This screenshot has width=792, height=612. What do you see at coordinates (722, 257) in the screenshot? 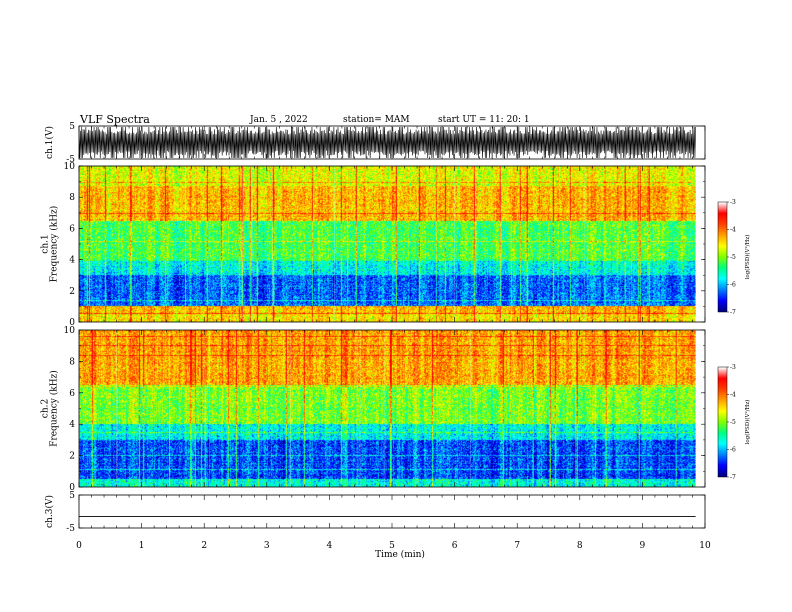
I see `ch1-colorbar-gradient` at bounding box center [722, 257].